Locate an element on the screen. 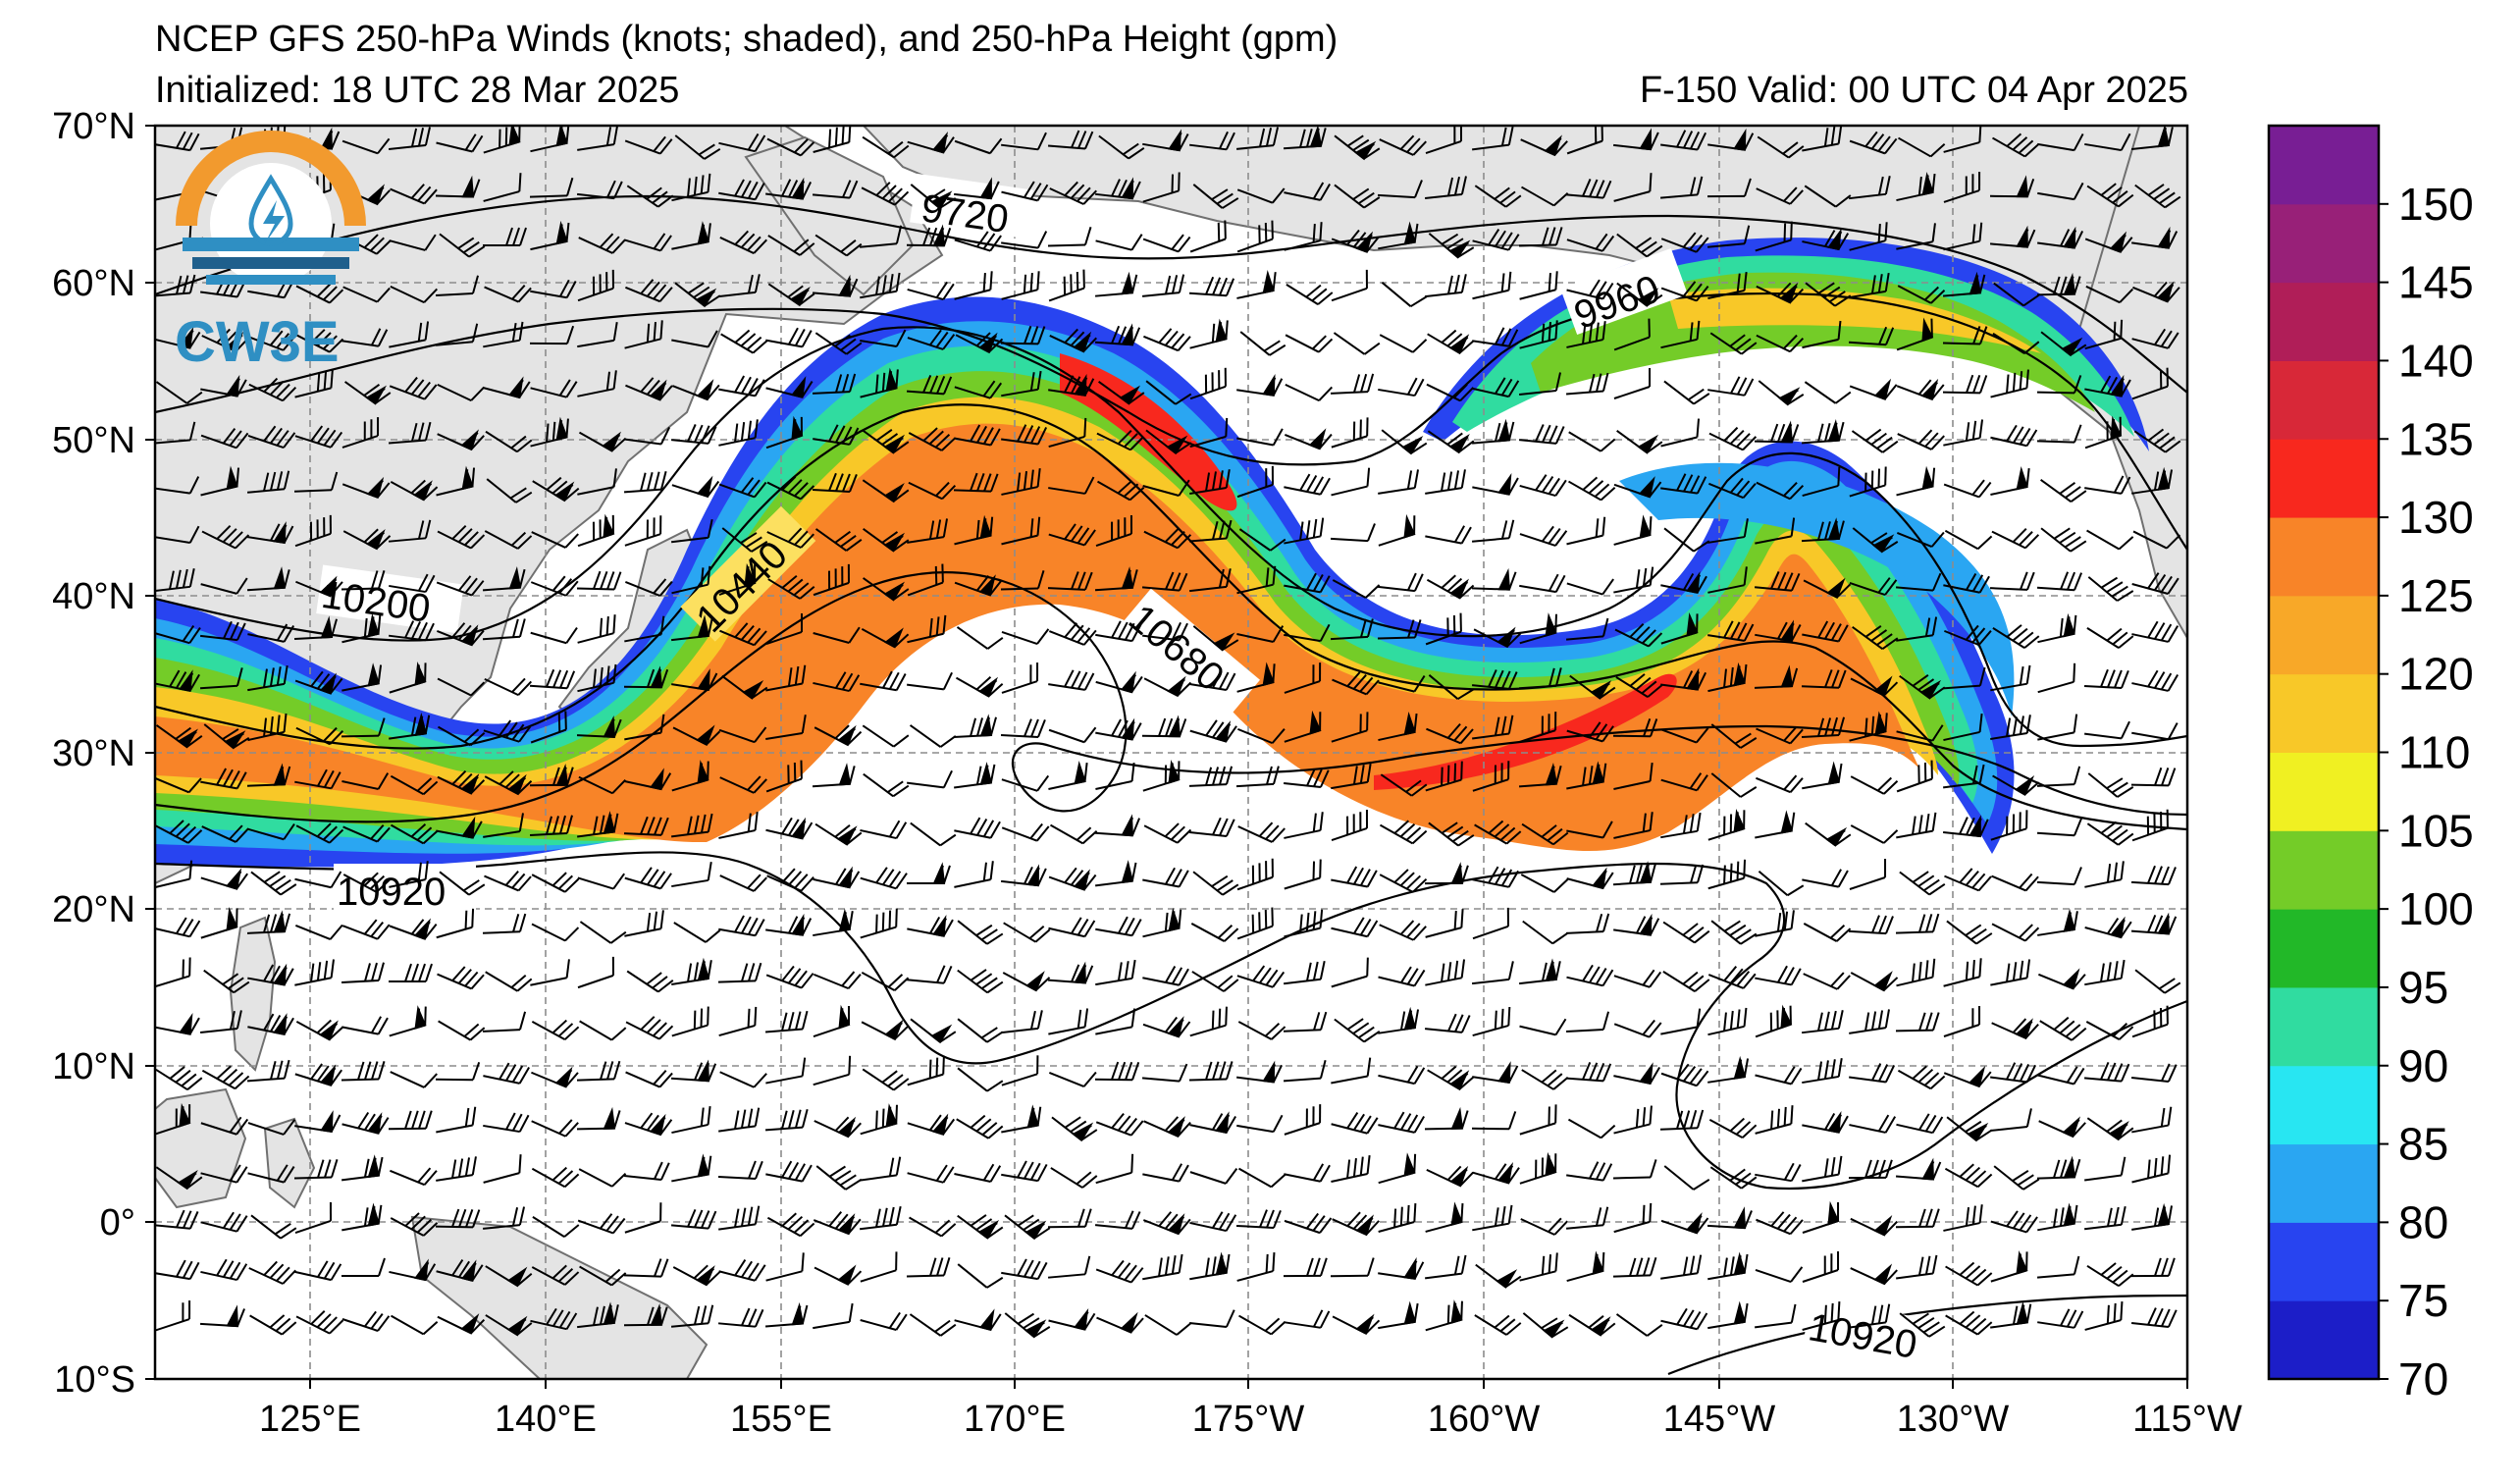  colorbar-label: 110 is located at coordinates (2434, 753).